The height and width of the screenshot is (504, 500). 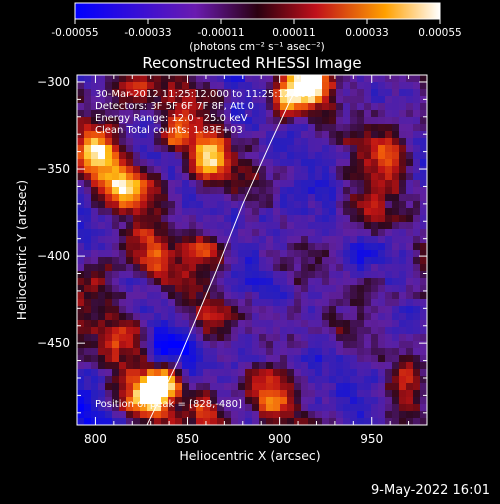 I want to click on colorbar-ticks, so click(x=257, y=21).